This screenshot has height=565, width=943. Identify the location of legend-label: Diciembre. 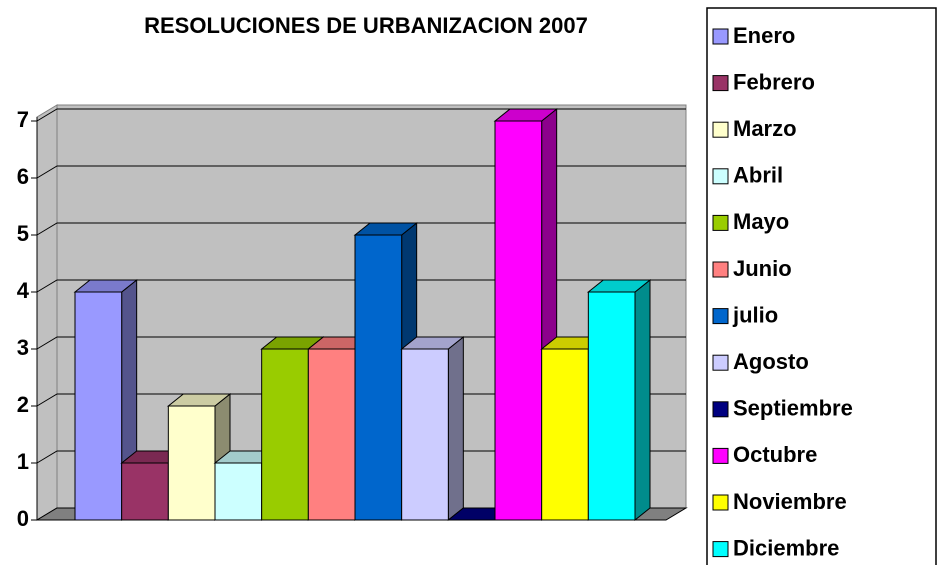
(786, 547).